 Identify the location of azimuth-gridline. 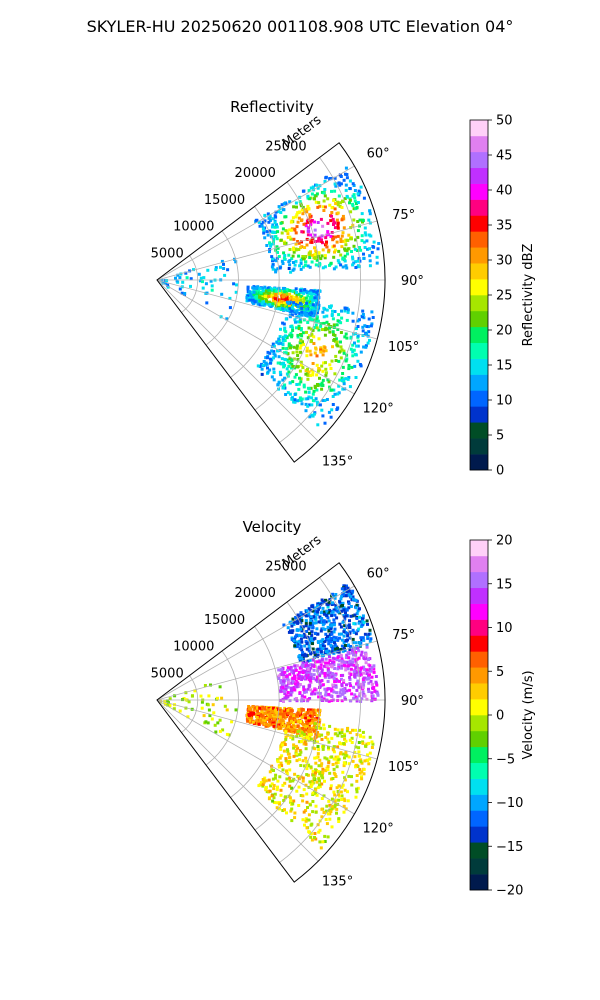
(267, 729).